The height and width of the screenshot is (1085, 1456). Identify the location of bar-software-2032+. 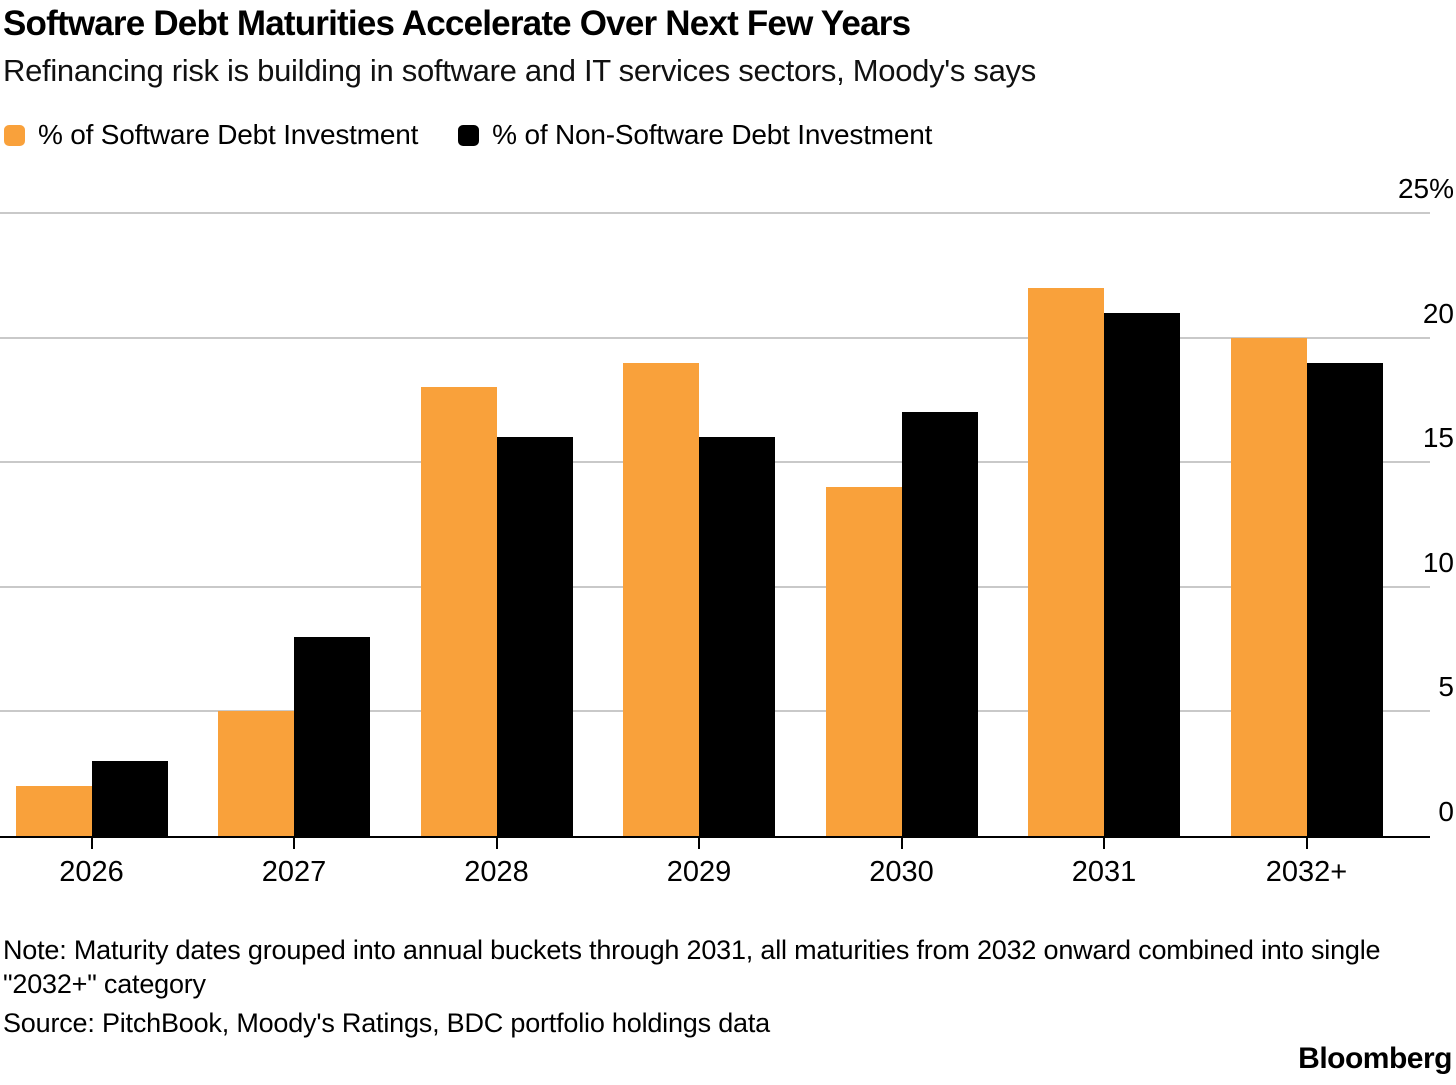
(1268, 586).